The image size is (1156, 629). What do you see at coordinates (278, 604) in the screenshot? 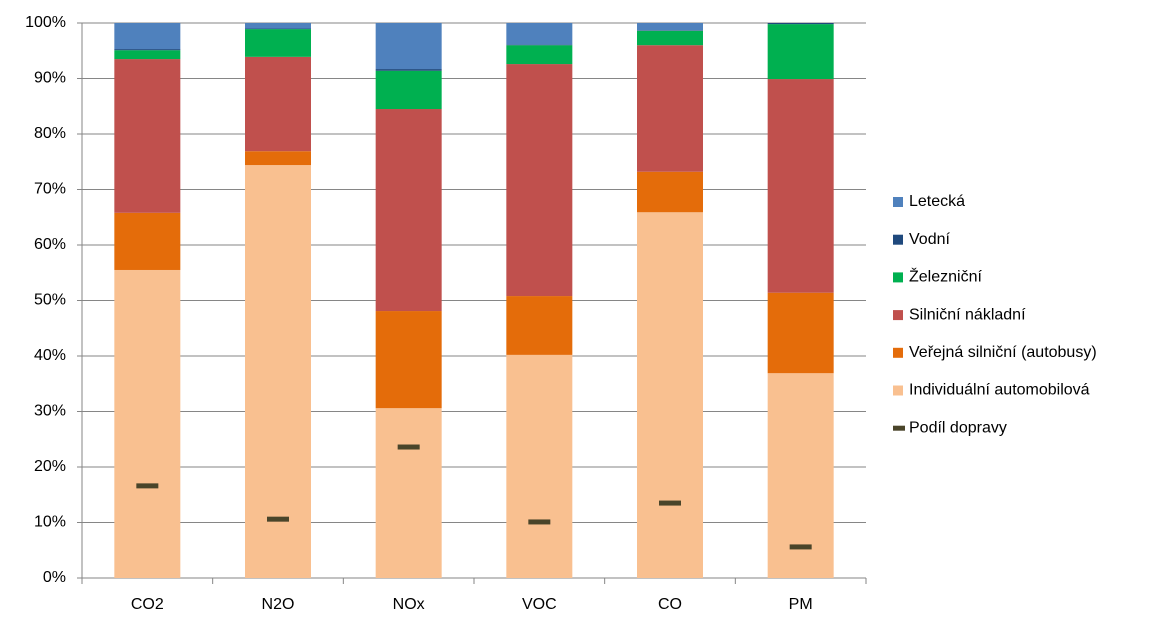
I see `x-tick-label: N2O` at bounding box center [278, 604].